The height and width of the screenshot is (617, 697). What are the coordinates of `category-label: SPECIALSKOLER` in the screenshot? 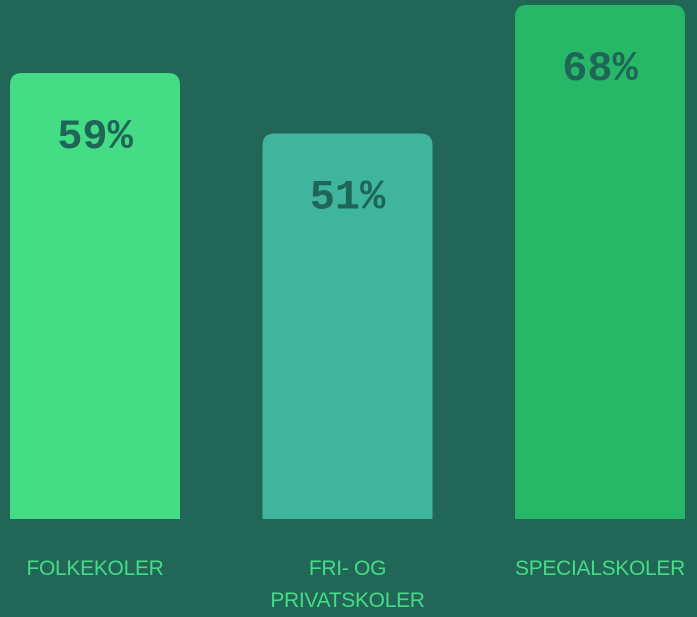 It's located at (599, 568).